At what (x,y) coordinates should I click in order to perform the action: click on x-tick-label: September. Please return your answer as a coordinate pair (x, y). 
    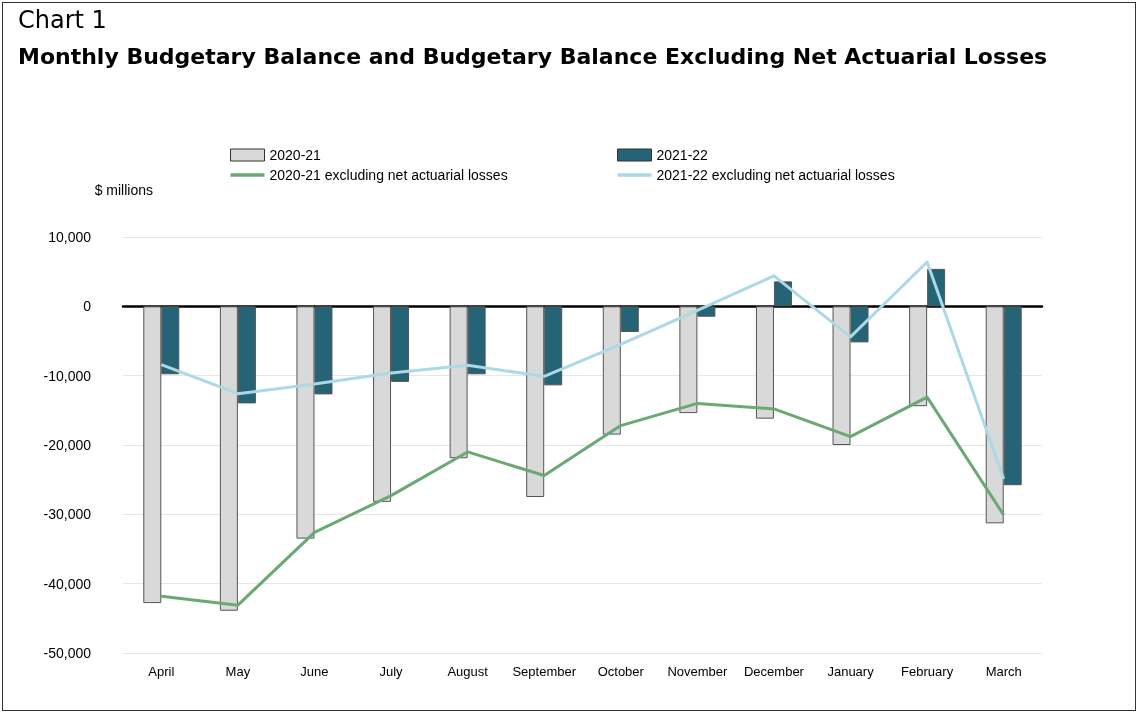
    Looking at the image, I should click on (544, 671).